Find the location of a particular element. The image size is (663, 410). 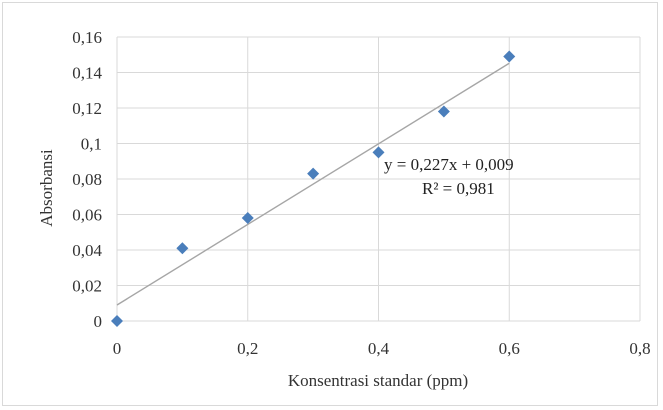

x-tick-label: 0 is located at coordinates (117, 348).